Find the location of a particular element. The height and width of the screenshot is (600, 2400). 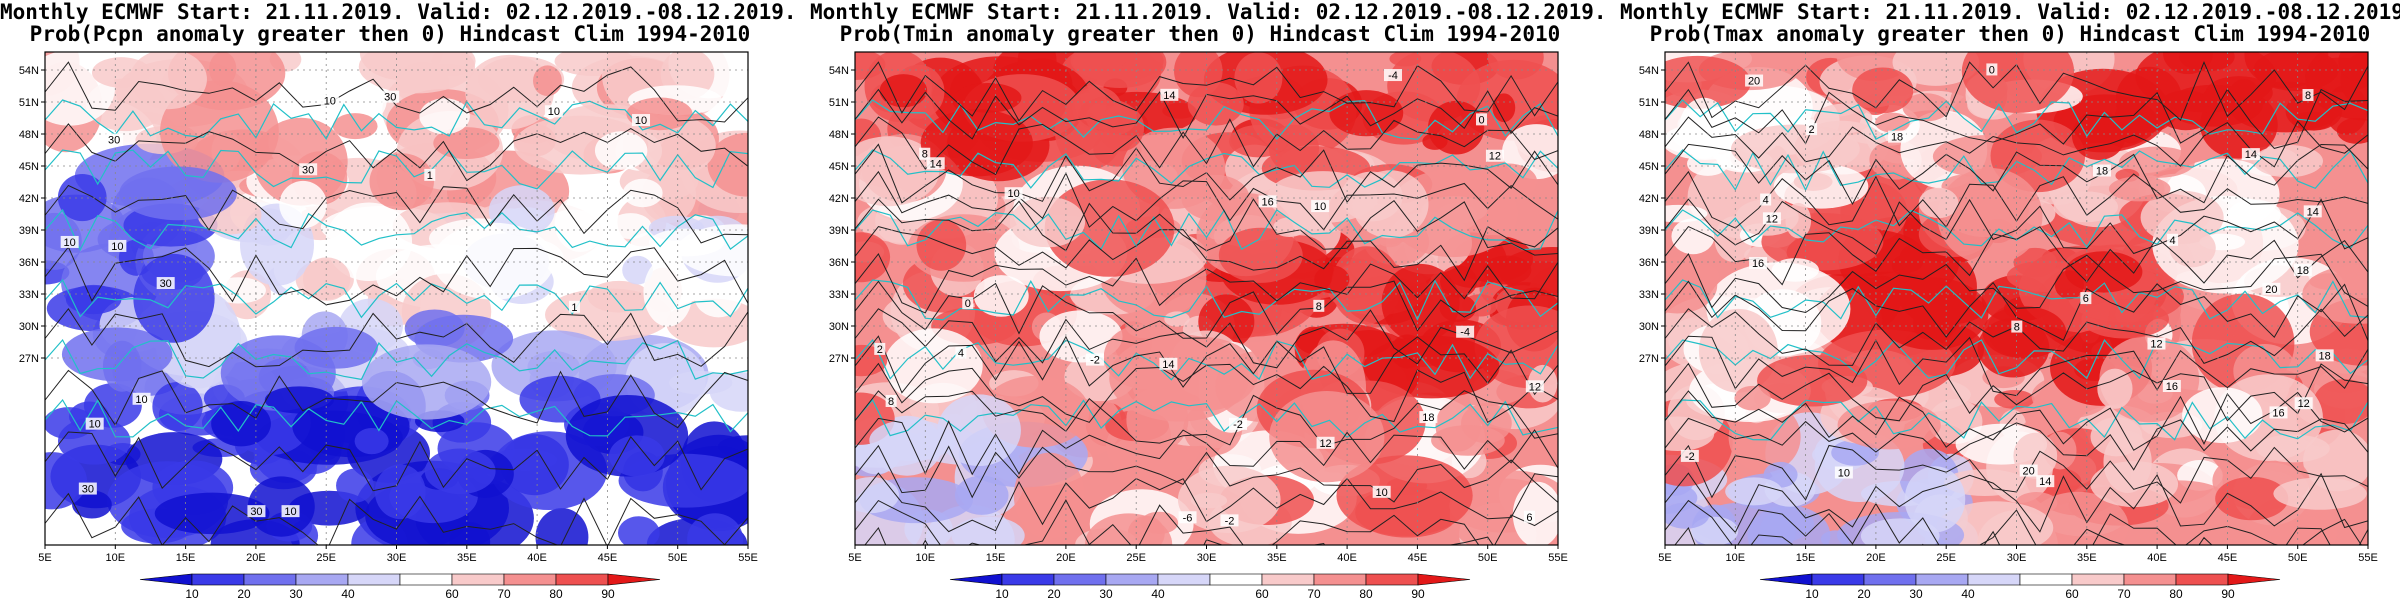

colorbar-tick-label: 40 is located at coordinates (1158, 593).